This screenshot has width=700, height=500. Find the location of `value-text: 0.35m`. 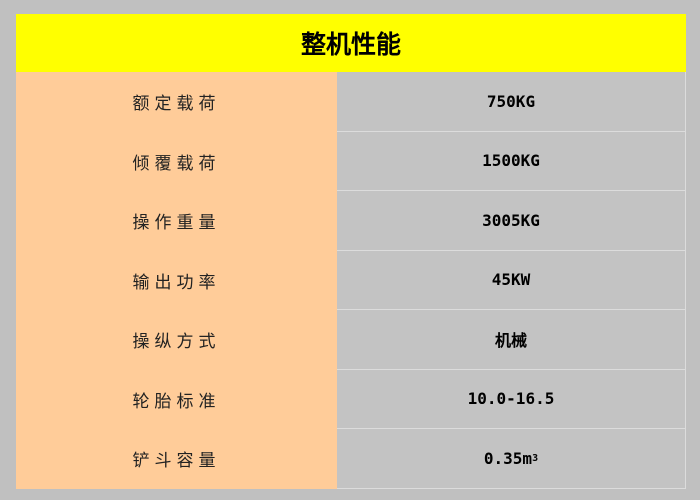

value-text: 0.35m is located at coordinates (508, 458).